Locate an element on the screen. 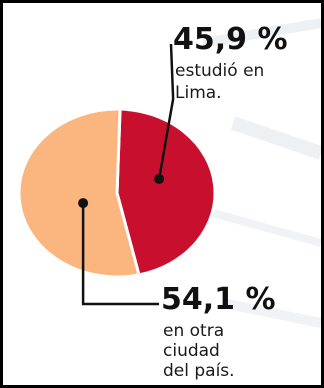 This screenshot has height=388, width=324. slice-other-desc-line-1: en otra is located at coordinates (194, 331).